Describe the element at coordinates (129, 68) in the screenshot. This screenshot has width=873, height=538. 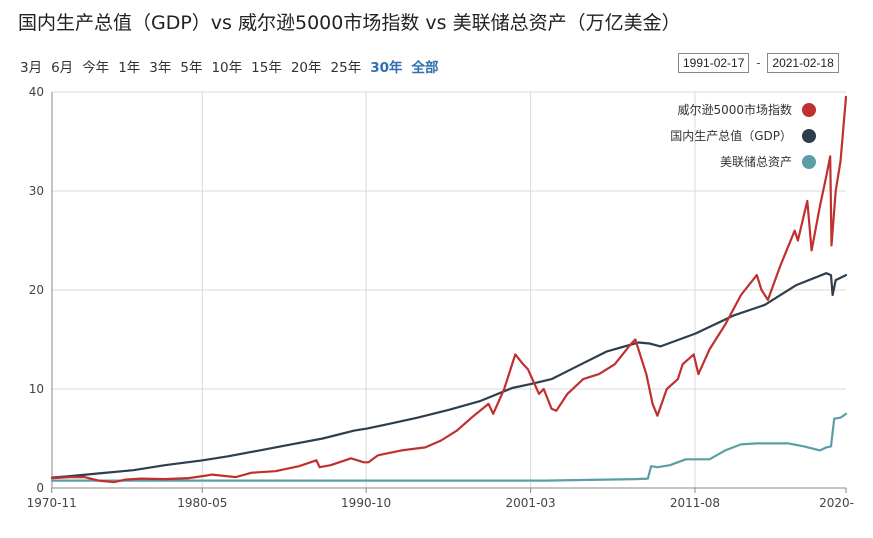
I see `range-button-3: 1年` at that location.